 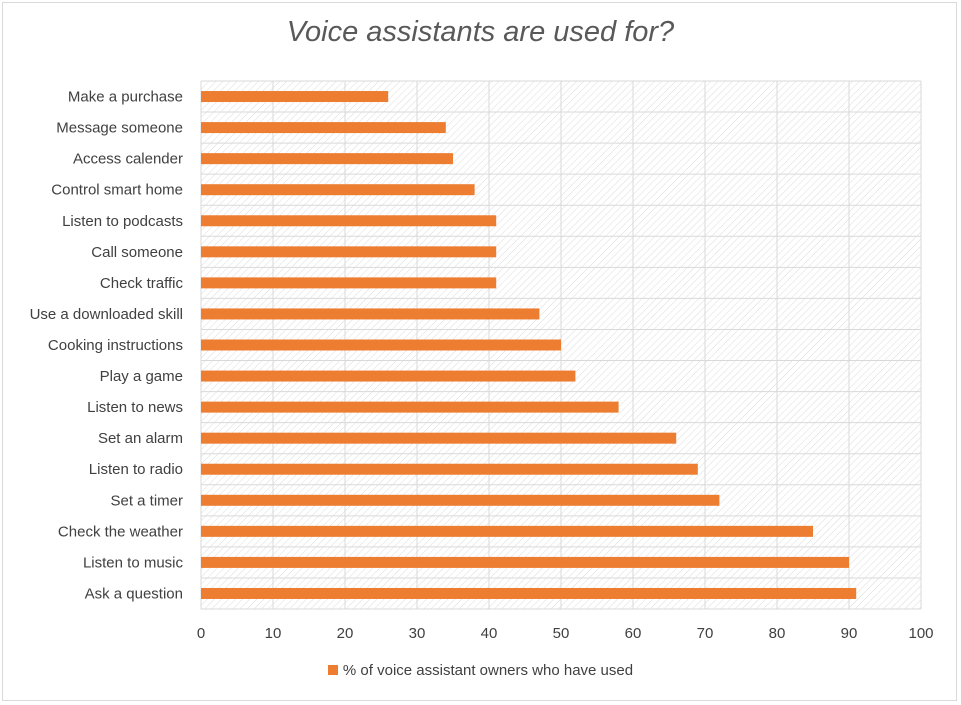 What do you see at coordinates (146, 500) in the screenshot?
I see `y-category-label: Set a timer` at bounding box center [146, 500].